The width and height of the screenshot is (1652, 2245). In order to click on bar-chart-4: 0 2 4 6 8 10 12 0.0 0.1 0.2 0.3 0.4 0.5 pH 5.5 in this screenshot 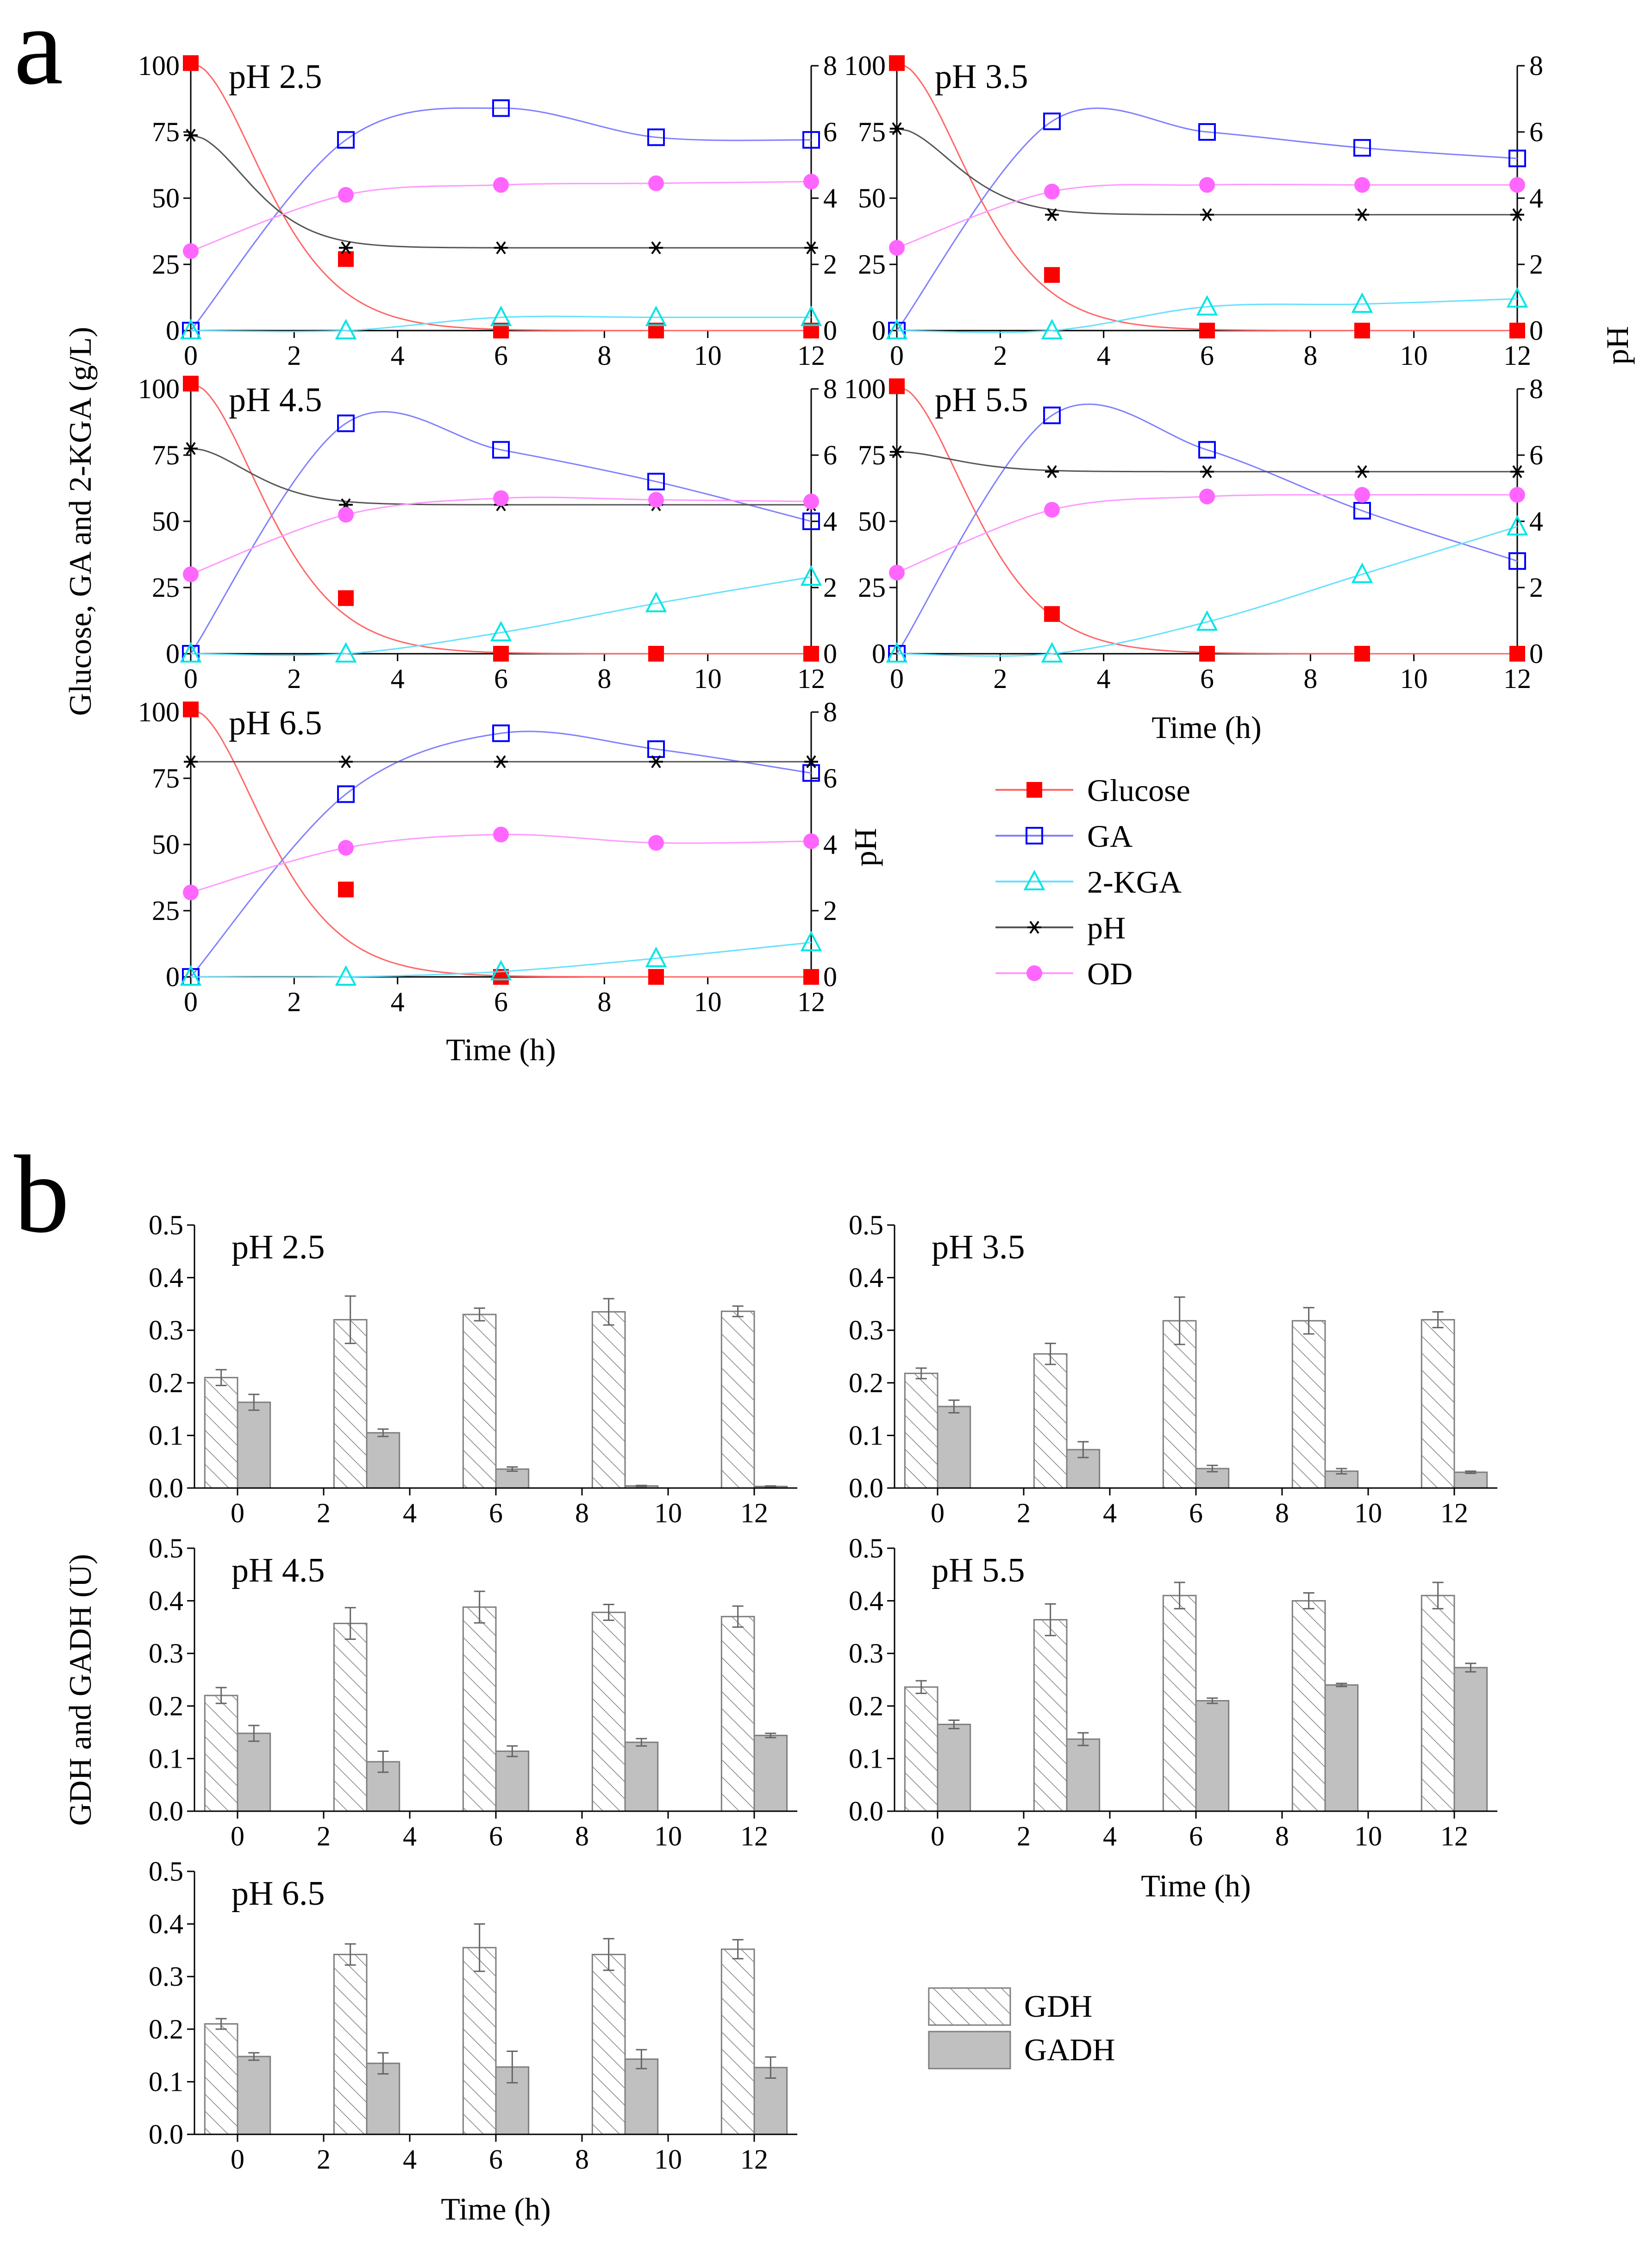, I will do `click(1173, 1692)`.